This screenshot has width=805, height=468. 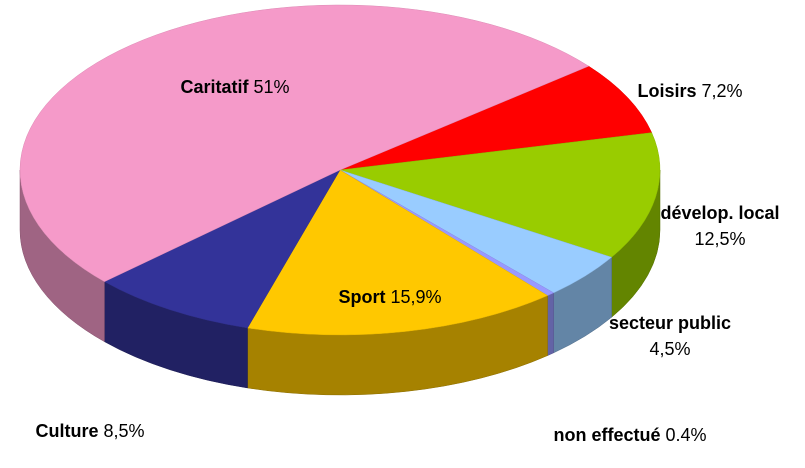 I want to click on category-name: Culture, so click(x=67, y=431).